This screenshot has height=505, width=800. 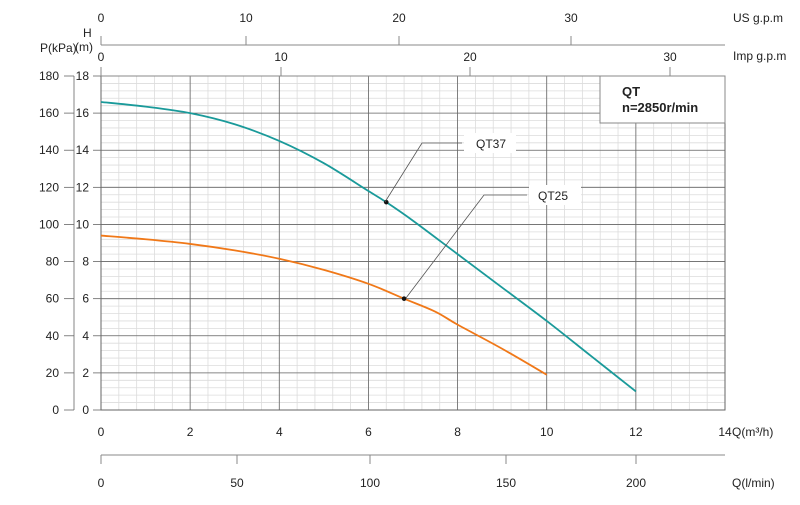 I want to click on h-tick-label: 10, so click(x=83, y=224).